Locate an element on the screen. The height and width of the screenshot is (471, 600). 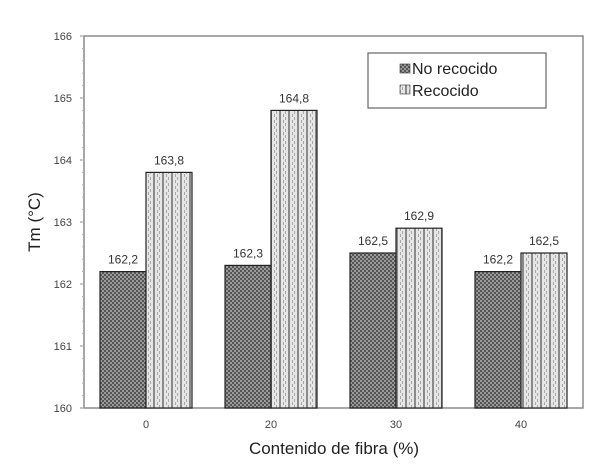
legend-swatch-no-recocido is located at coordinates (405, 68).